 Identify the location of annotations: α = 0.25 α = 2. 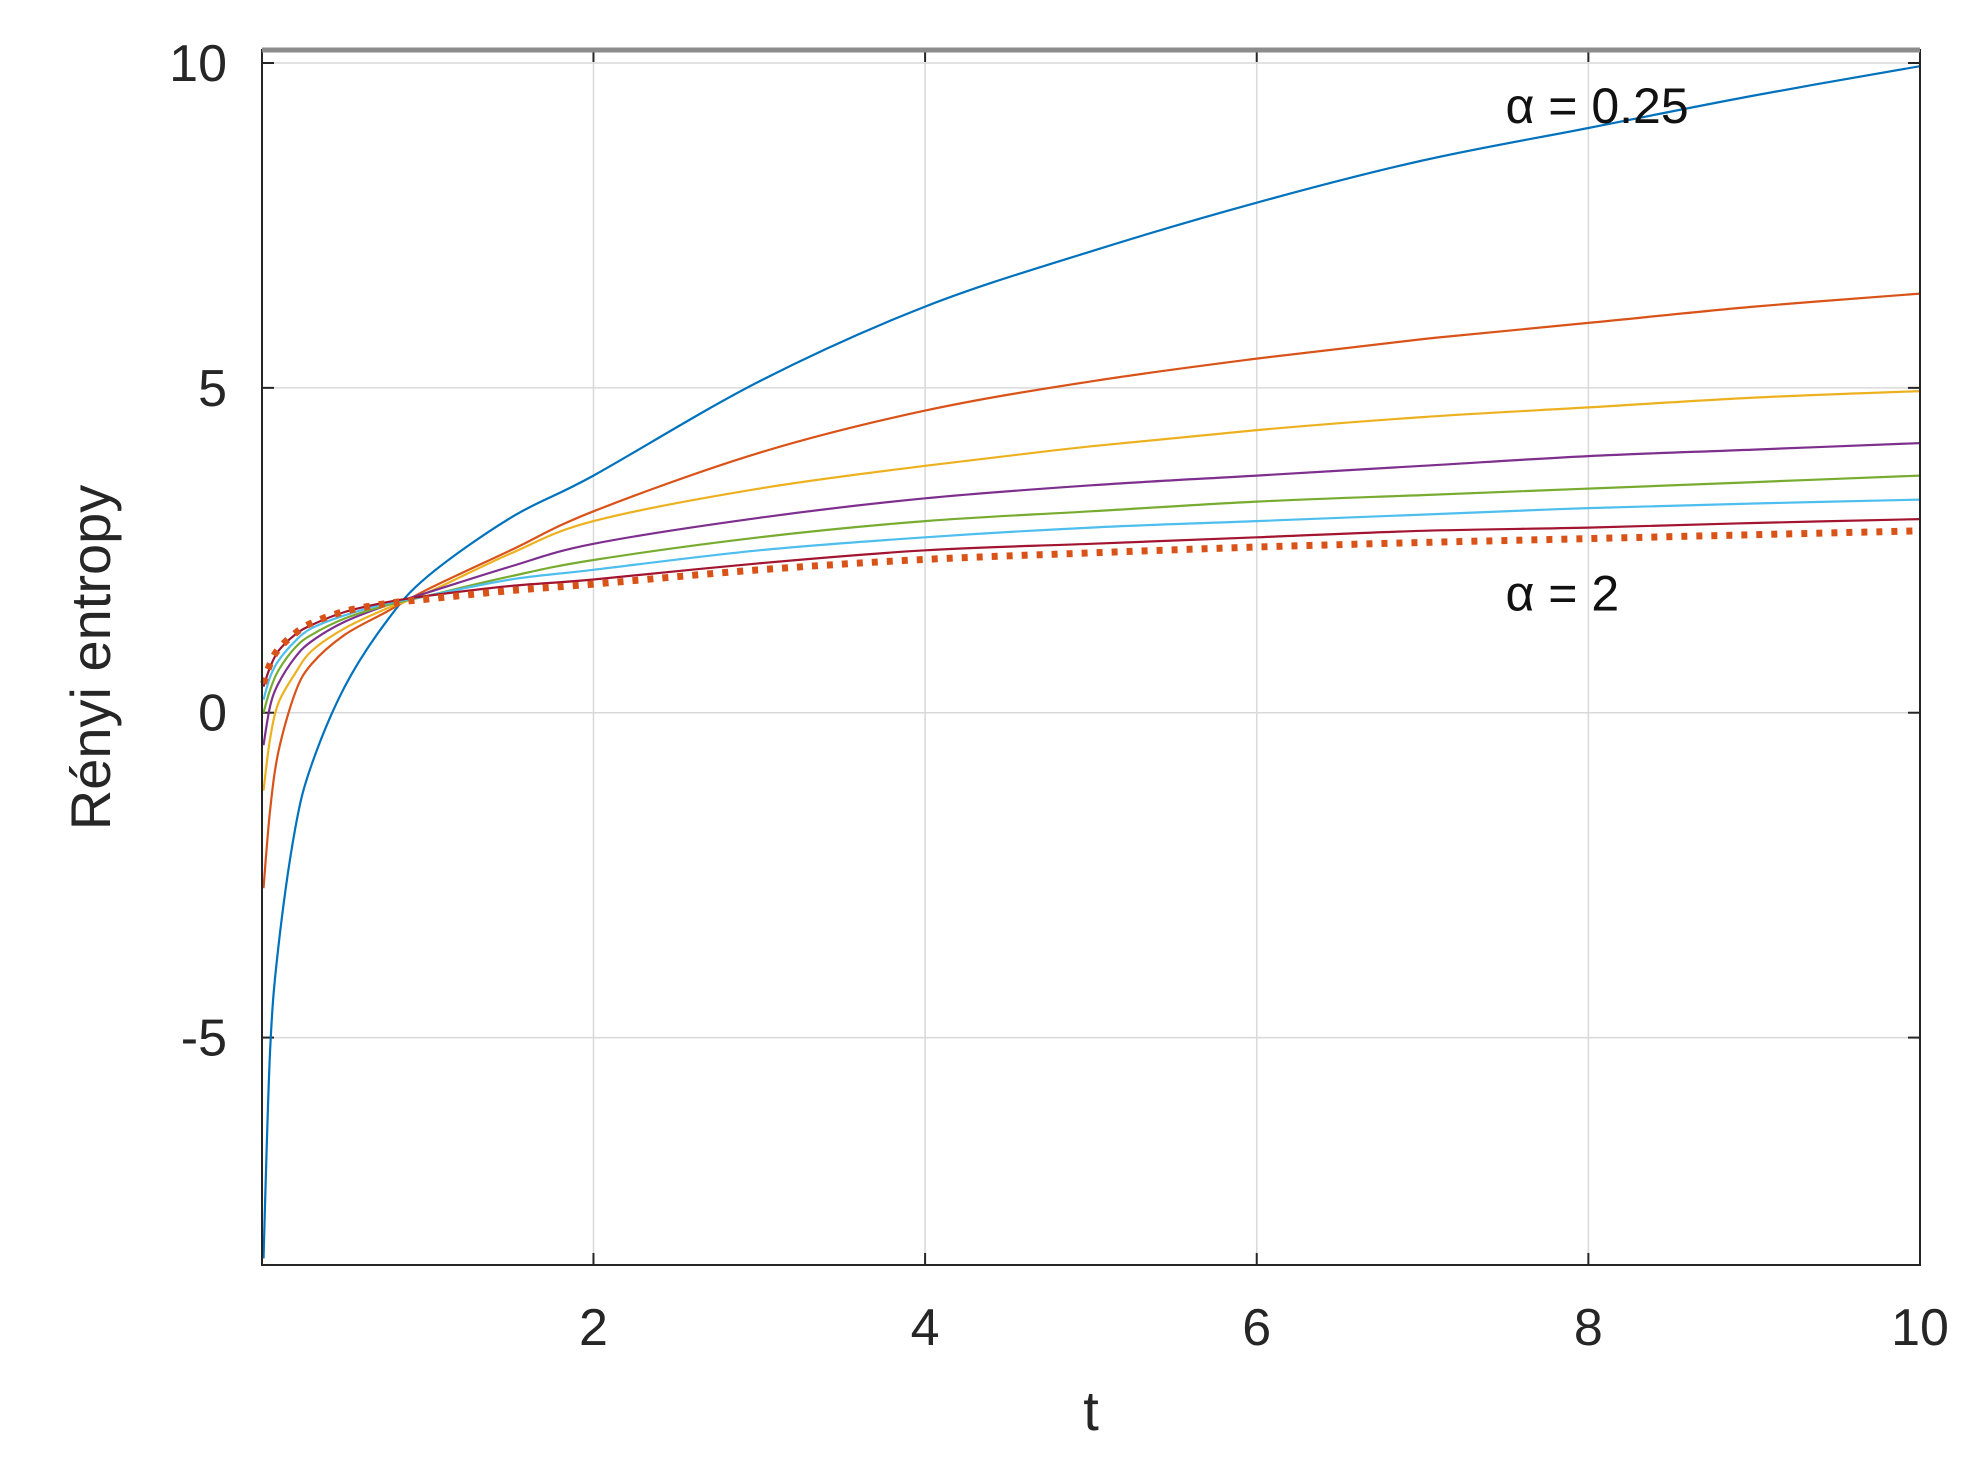
(1596, 349).